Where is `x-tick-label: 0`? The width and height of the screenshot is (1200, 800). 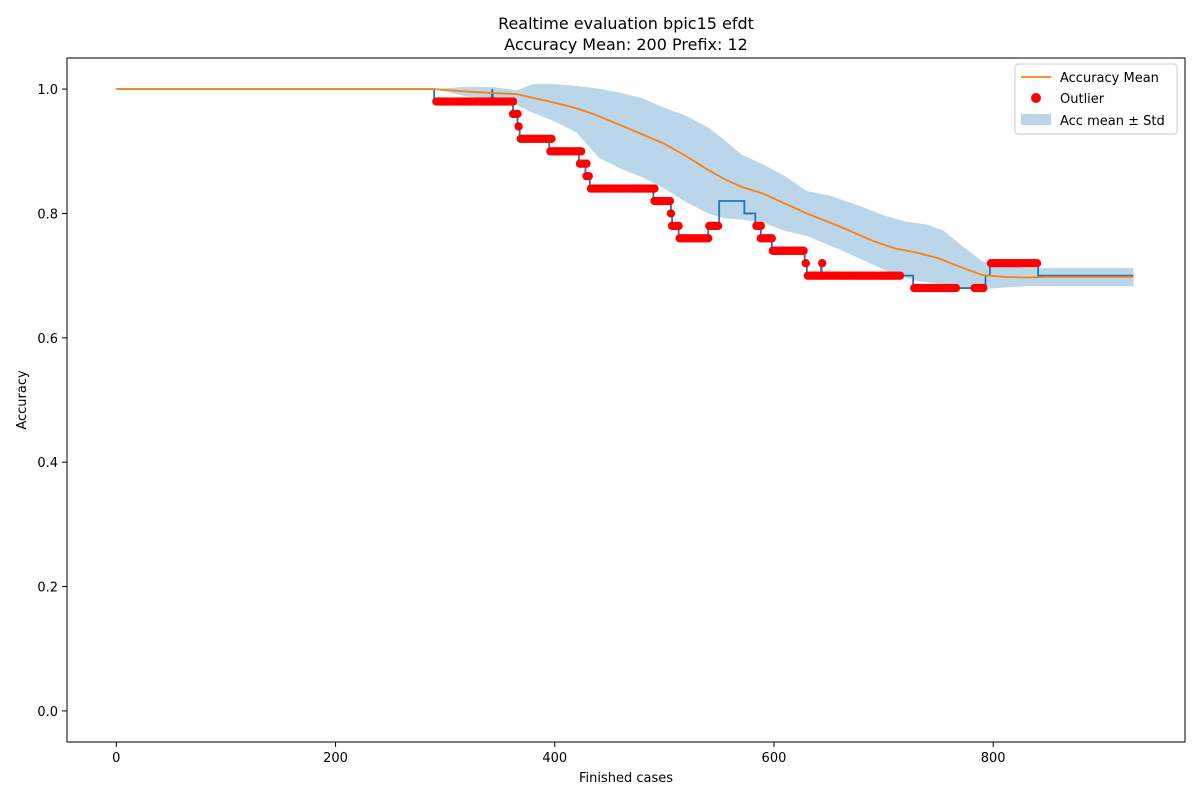
x-tick-label: 0 is located at coordinates (116, 758).